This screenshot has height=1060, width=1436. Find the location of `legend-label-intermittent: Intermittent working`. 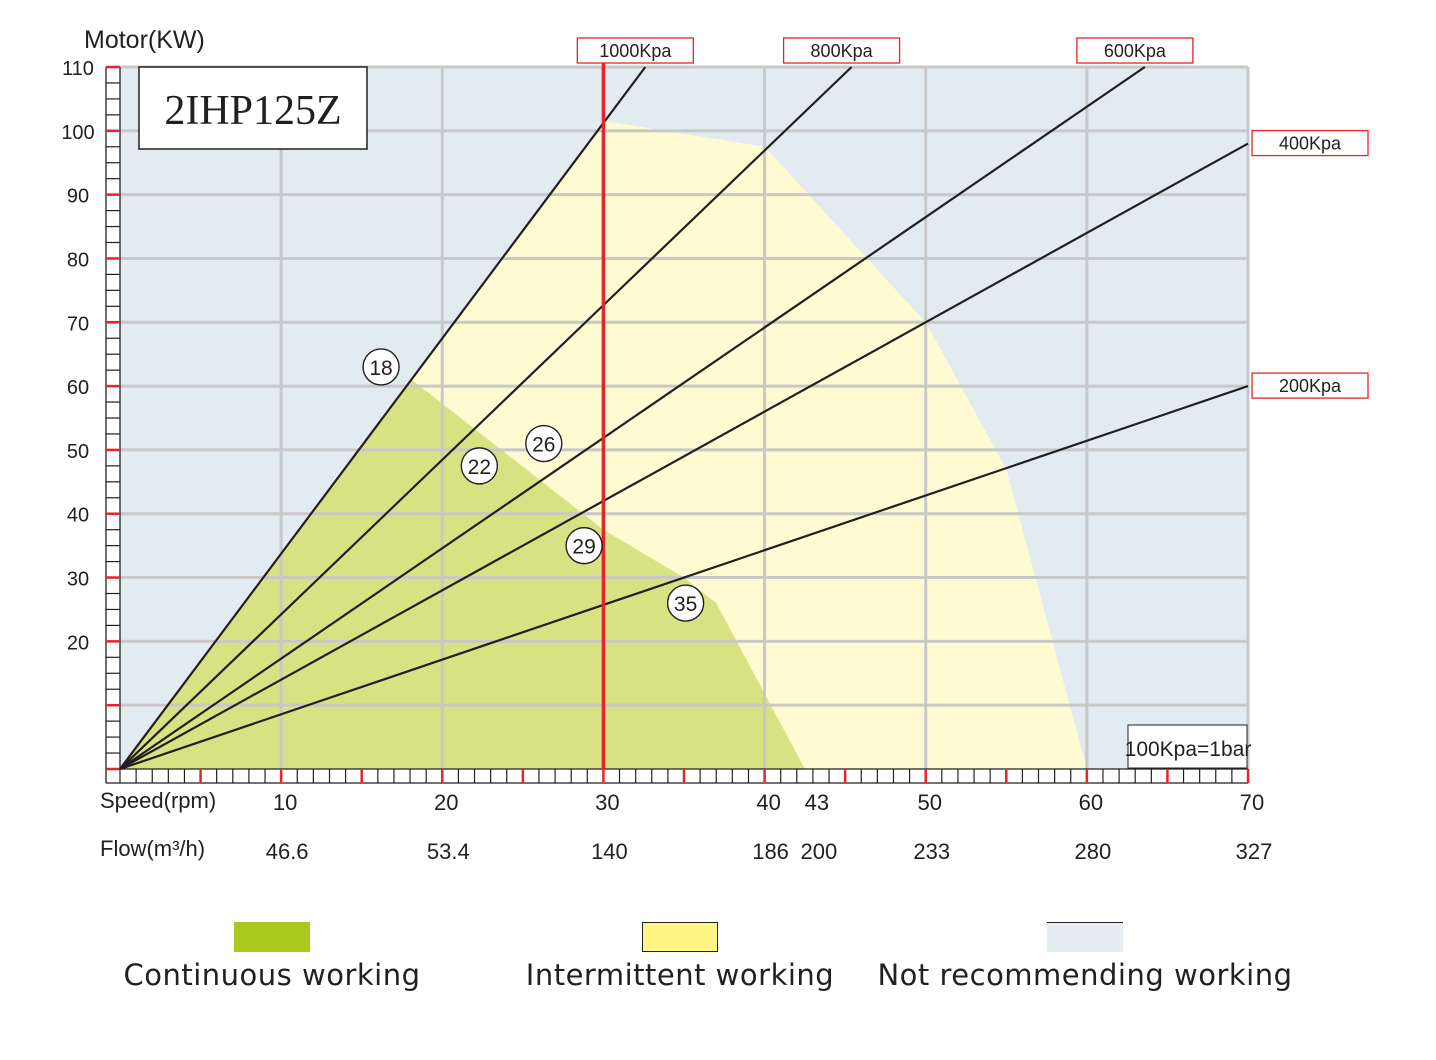

legend-label-intermittent: Intermittent working is located at coordinates (680, 975).